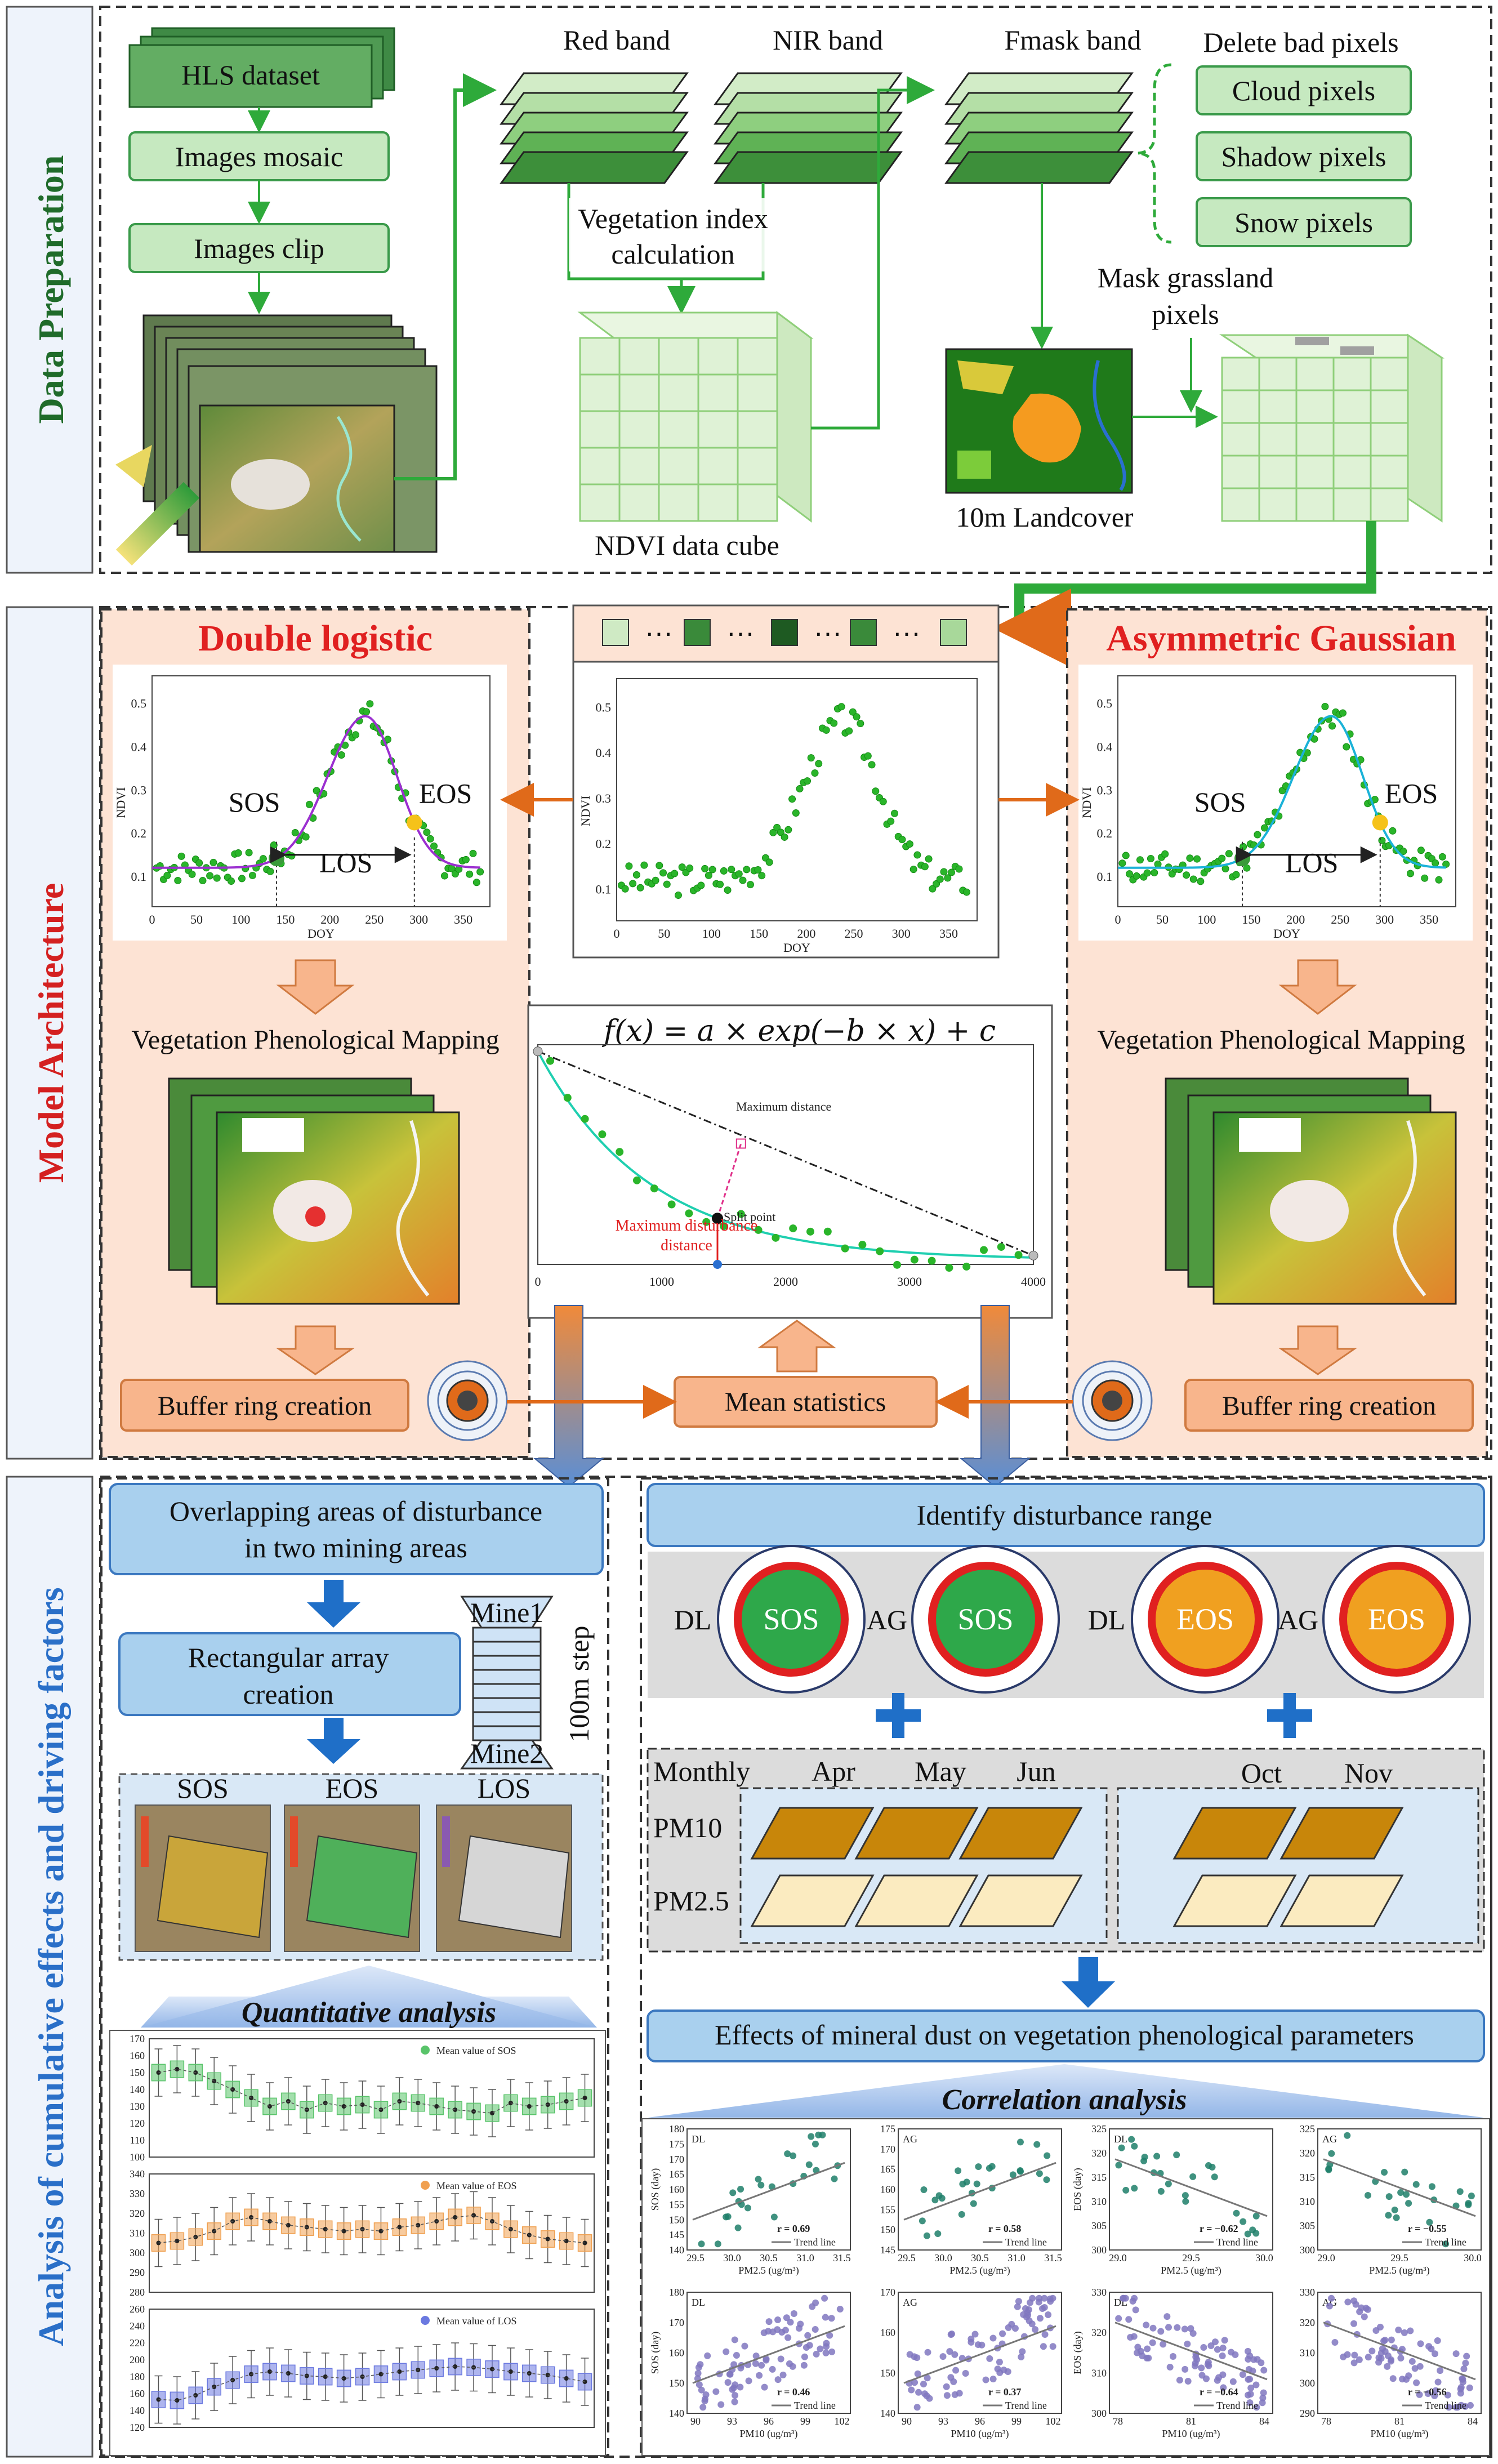 The width and height of the screenshot is (1498, 2464). Describe the element at coordinates (1281, 1040) in the screenshot. I see `ag-mapping-label: Vegetation Phenological Mapping` at that location.